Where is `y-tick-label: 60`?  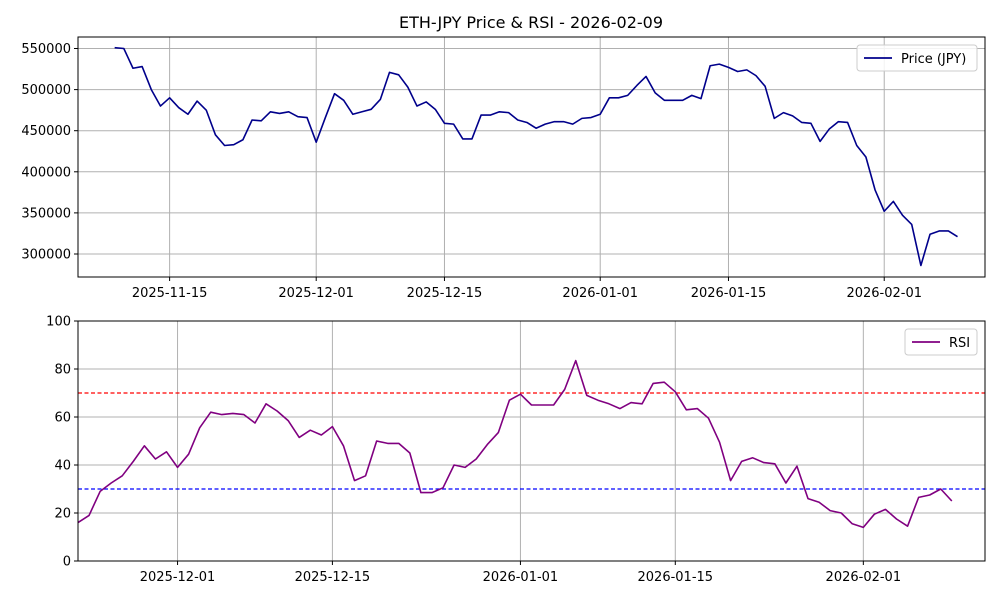 y-tick-label: 60 is located at coordinates (62, 418).